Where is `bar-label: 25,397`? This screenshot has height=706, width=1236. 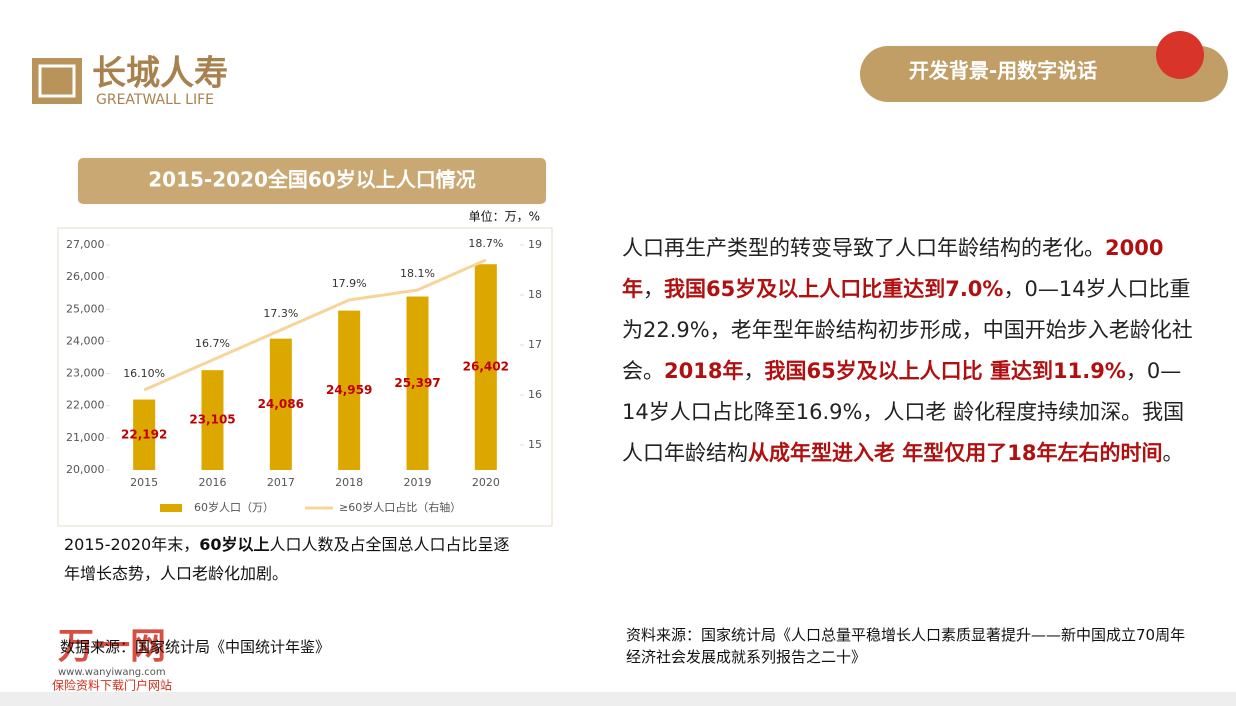
bar-label: 25,397 is located at coordinates (417, 383).